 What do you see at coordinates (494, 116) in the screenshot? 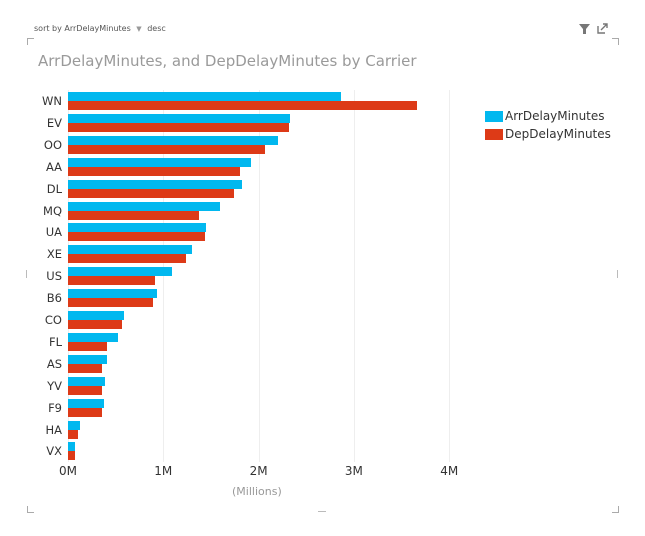
I see `legend-swatch-arr` at bounding box center [494, 116].